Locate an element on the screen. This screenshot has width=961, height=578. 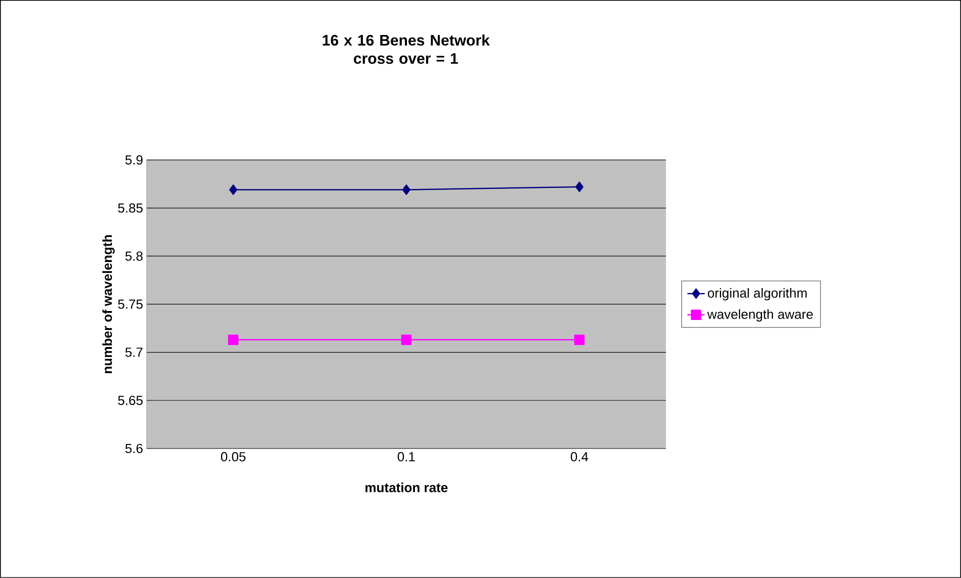
legend-label: original algorithm is located at coordinates (757, 294).